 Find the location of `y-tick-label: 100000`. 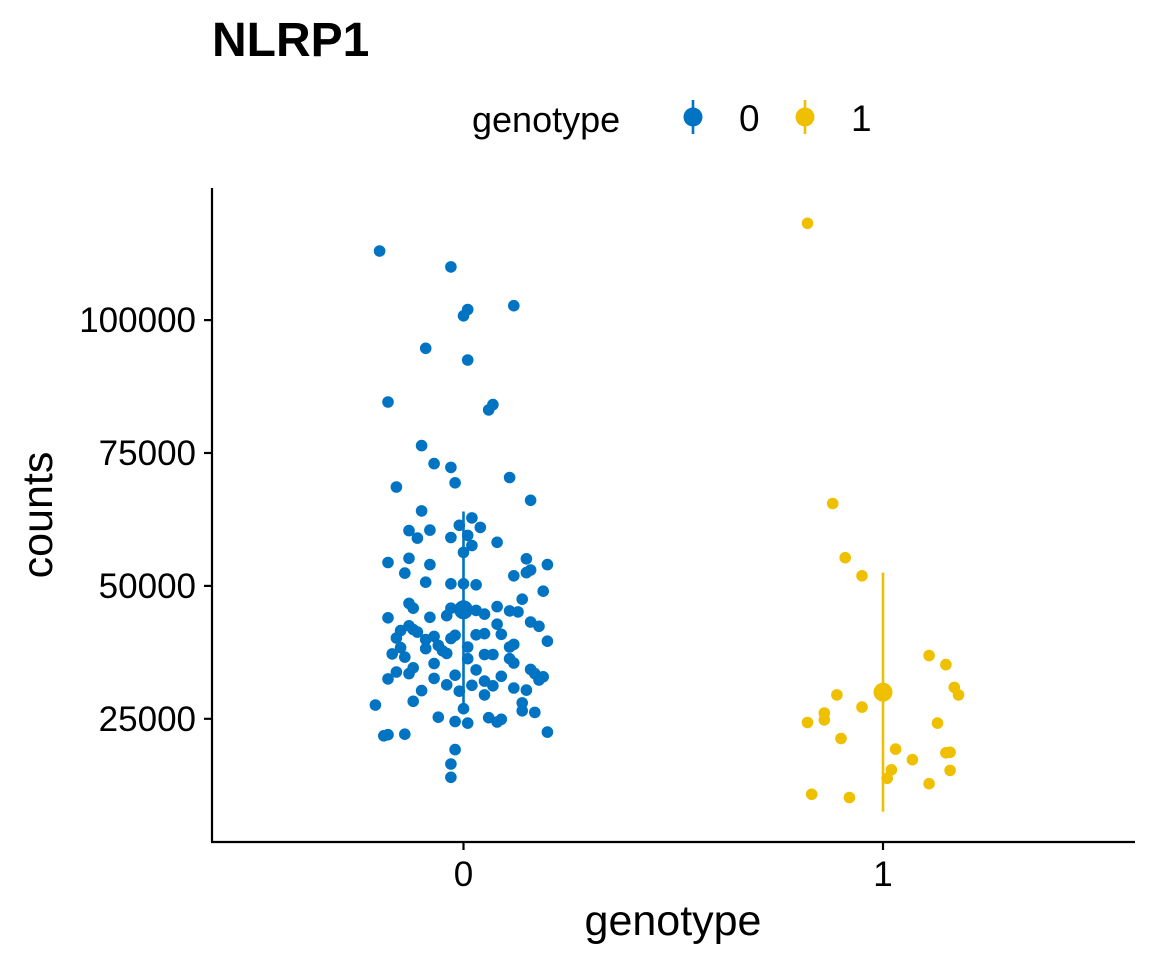

y-tick-label: 100000 is located at coordinates (137, 320).